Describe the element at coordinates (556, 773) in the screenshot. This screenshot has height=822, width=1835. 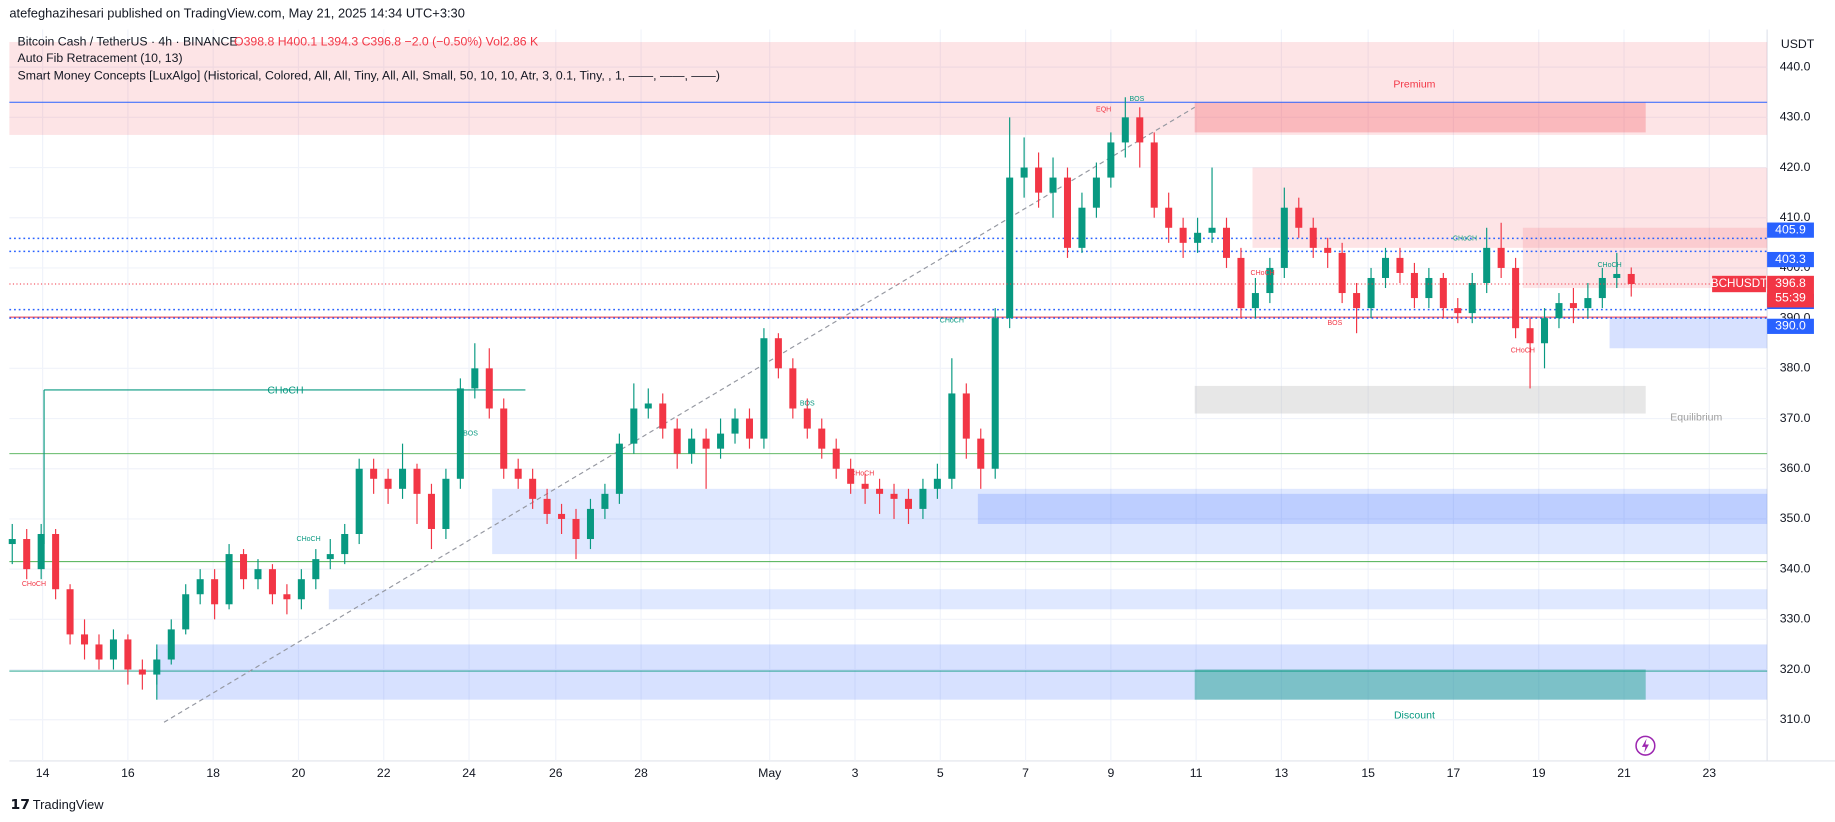
I see `x-tick-label: 26` at that location.